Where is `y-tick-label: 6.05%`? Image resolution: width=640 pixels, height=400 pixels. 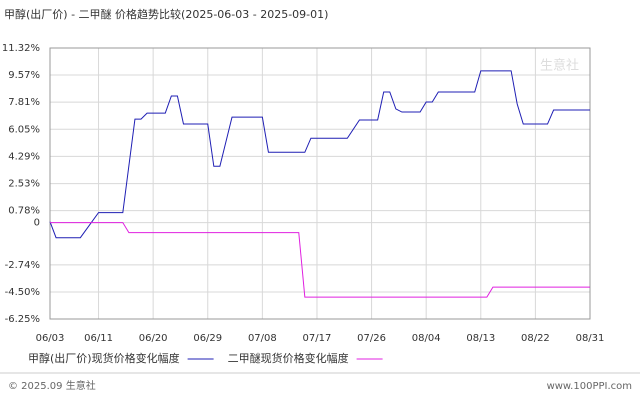
y-tick-label: 6.05% is located at coordinates (24, 129).